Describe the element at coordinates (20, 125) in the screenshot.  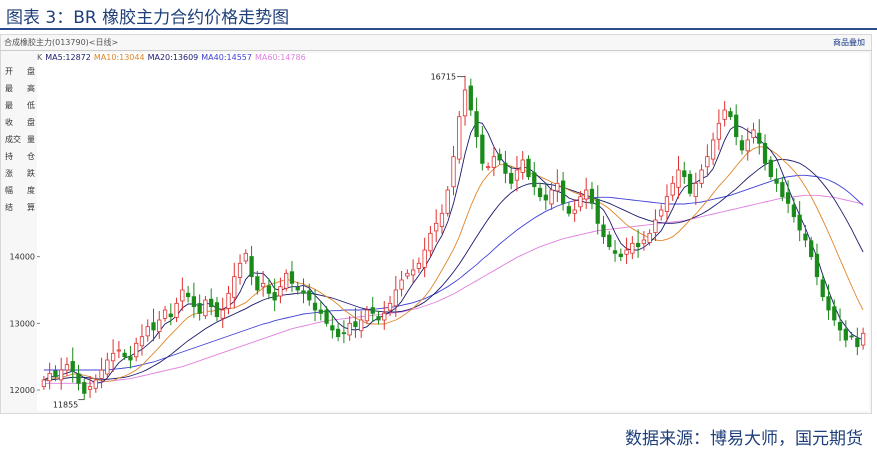
I see `side-panel-item: 收盘` at that location.